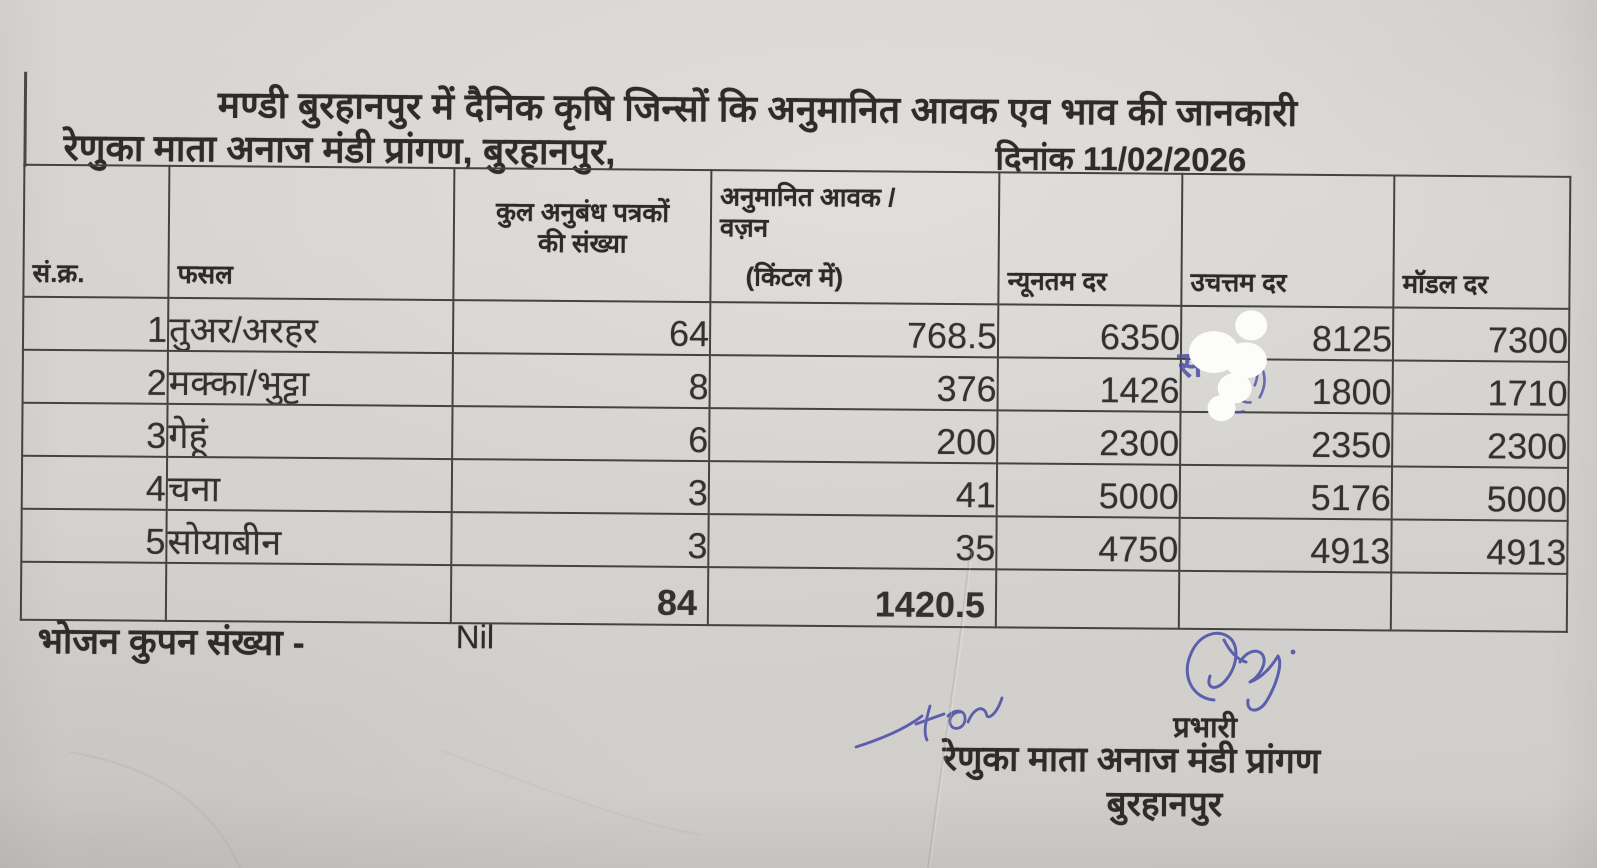 This screenshot has height=868, width=1597. Describe the element at coordinates (853, 383) in the screenshot. I see `cell-arrival: 376` at that location.